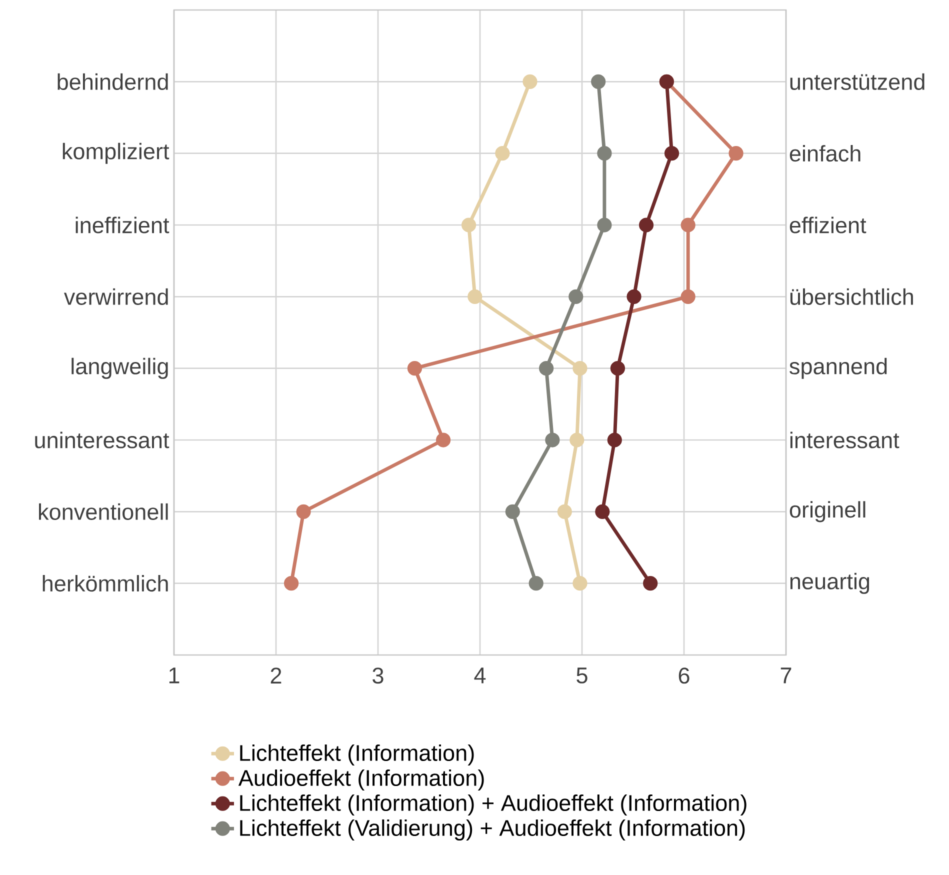  What do you see at coordinates (120, 368) in the screenshot?
I see `y-tick-label: langweilig` at bounding box center [120, 368].